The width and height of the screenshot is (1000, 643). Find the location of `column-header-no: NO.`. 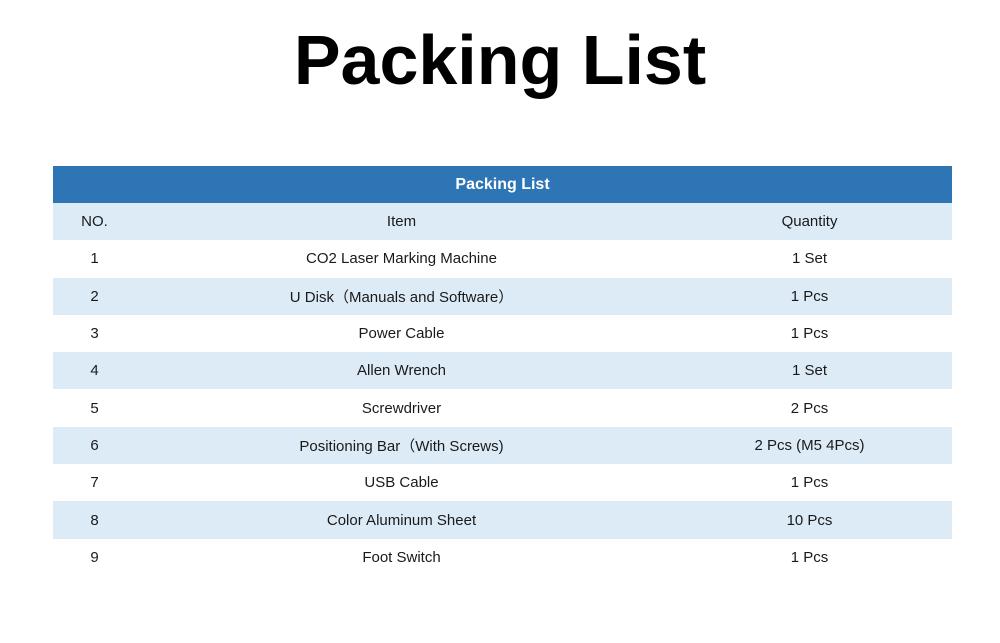

column-header-no: NO. is located at coordinates (94, 222).